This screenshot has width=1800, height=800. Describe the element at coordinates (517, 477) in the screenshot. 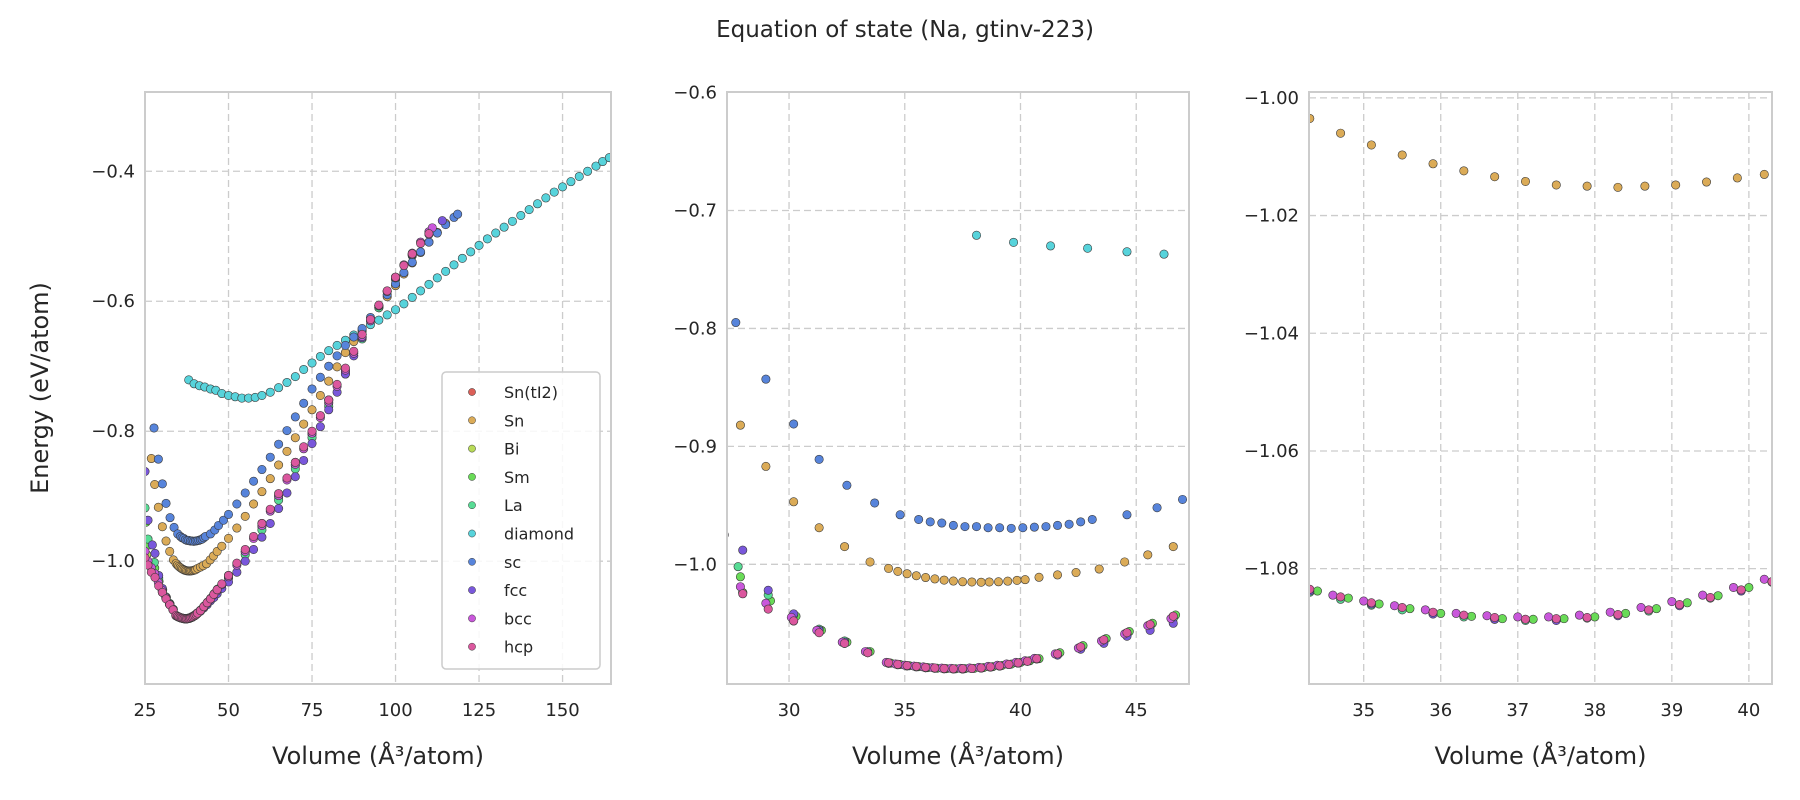

I see `legend-label: Sm` at that location.